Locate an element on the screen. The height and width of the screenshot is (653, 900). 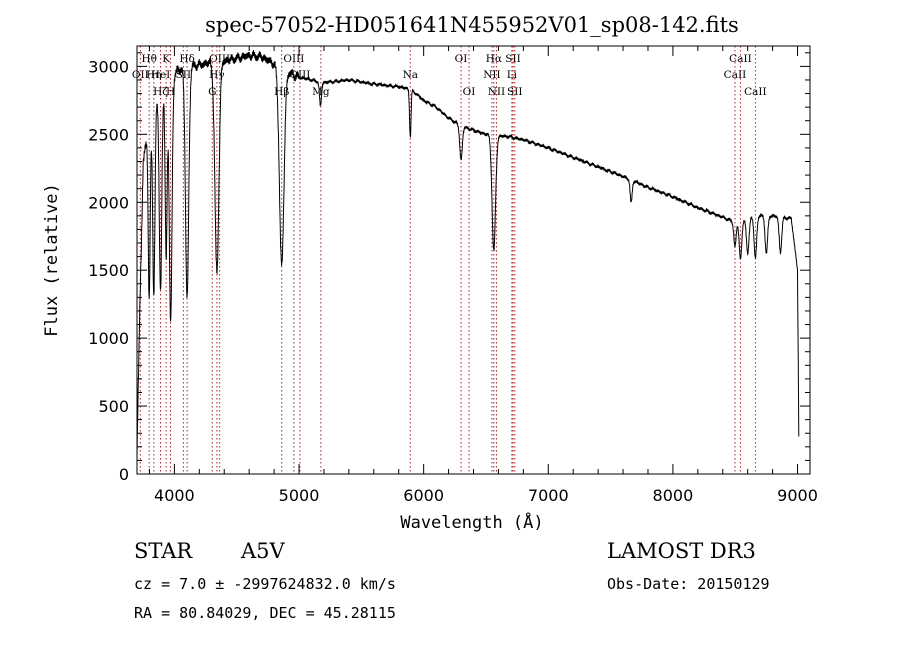
line-label-19: Hα is located at coordinates (494, 59).